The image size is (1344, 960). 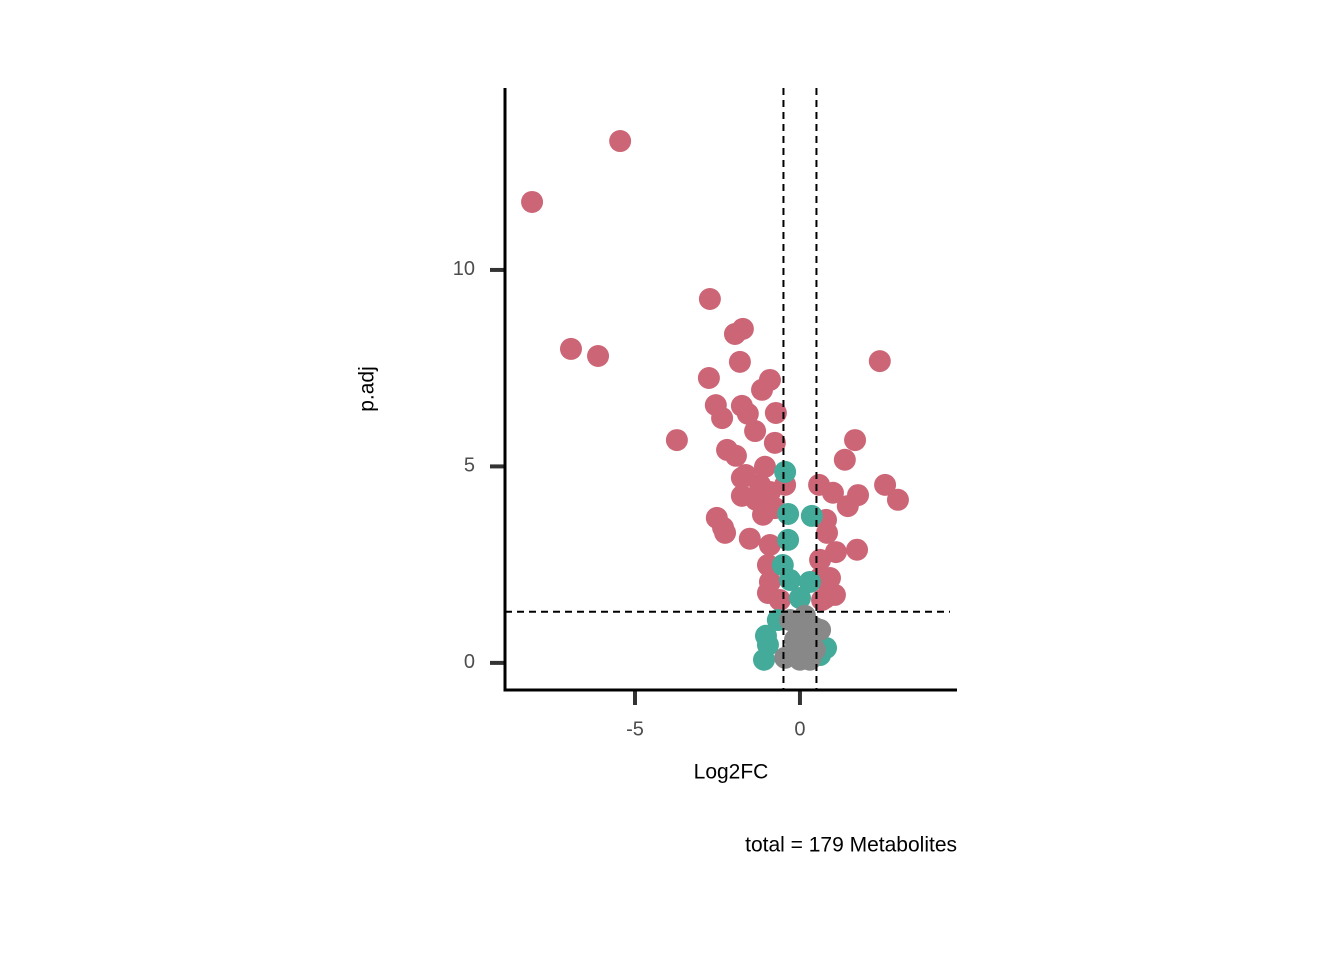 What do you see at coordinates (731, 772) in the screenshot?
I see `x-axis-label: Log2FC` at bounding box center [731, 772].